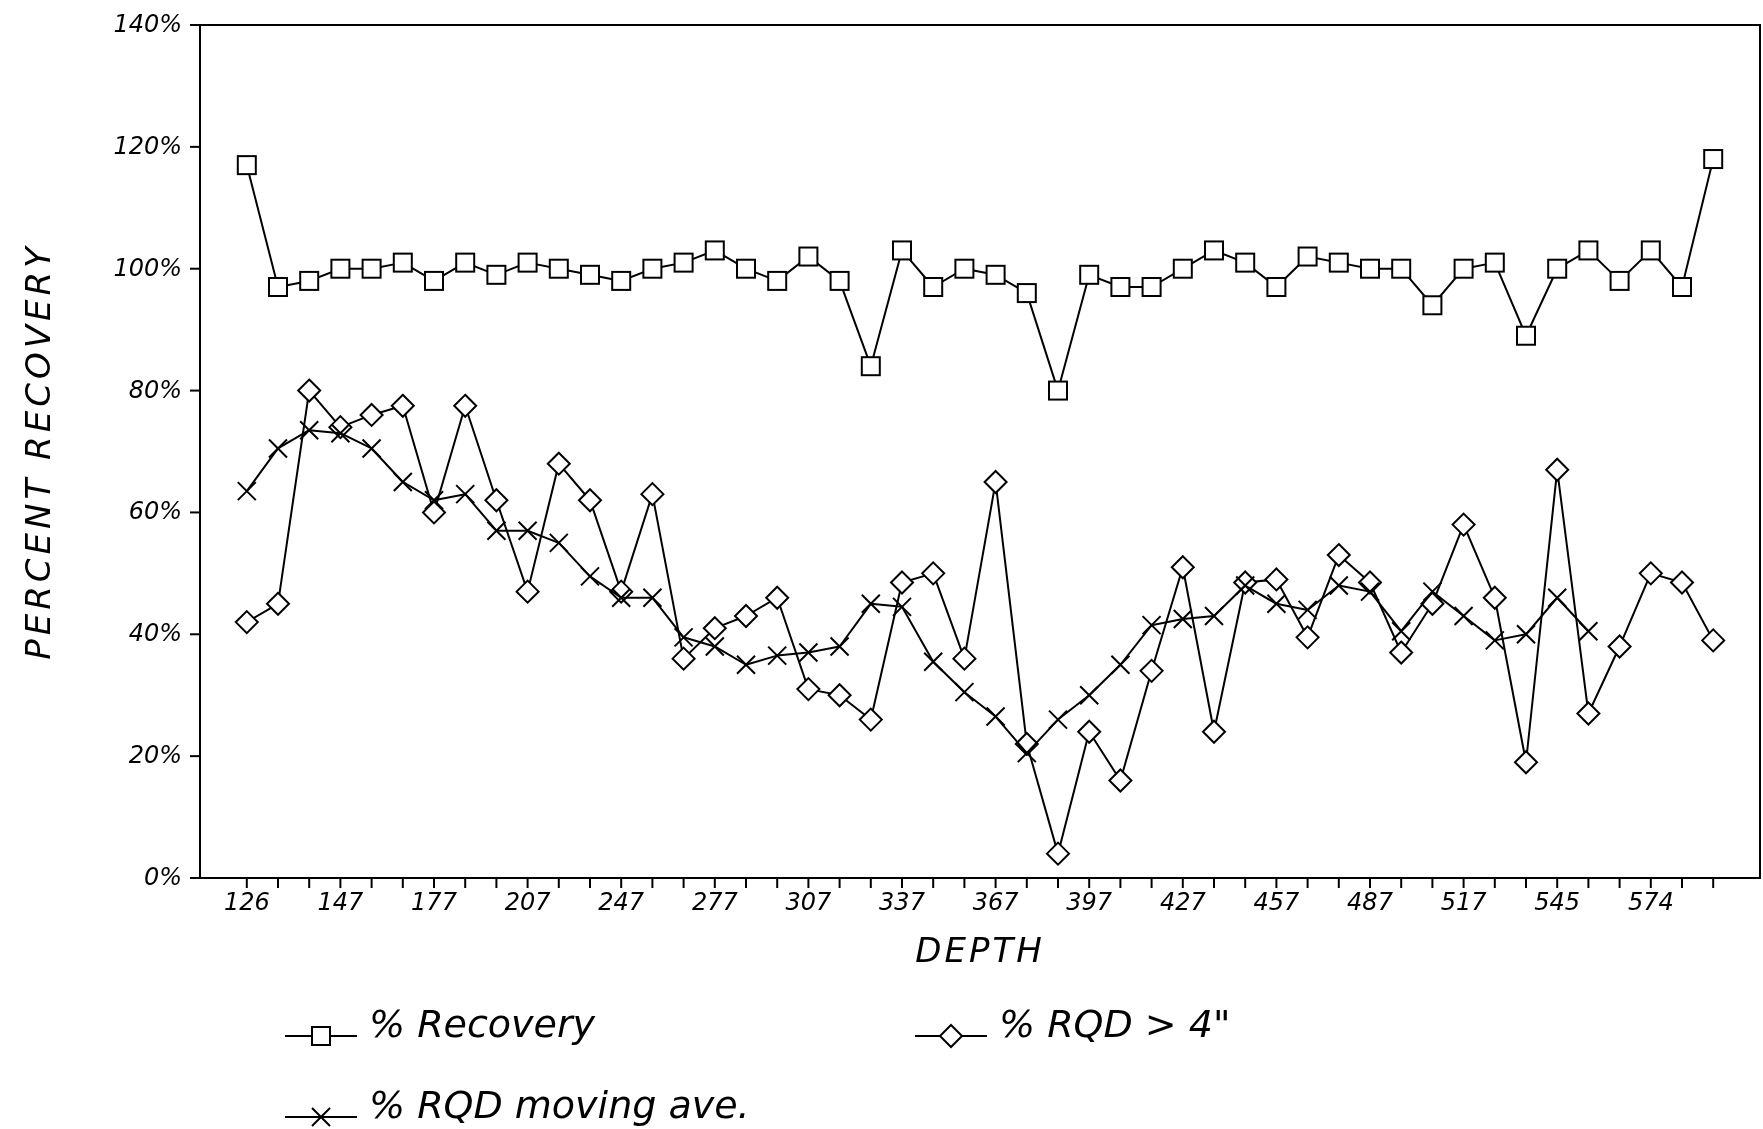 The image size is (1763, 1129). What do you see at coordinates (155, 389) in the screenshot?
I see `y-tick-label: 80%` at bounding box center [155, 389].